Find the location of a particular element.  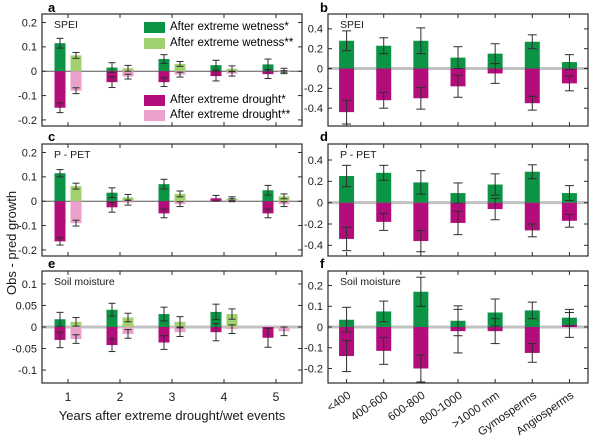

panel-e-title: Soil moisture is located at coordinates (84, 282).